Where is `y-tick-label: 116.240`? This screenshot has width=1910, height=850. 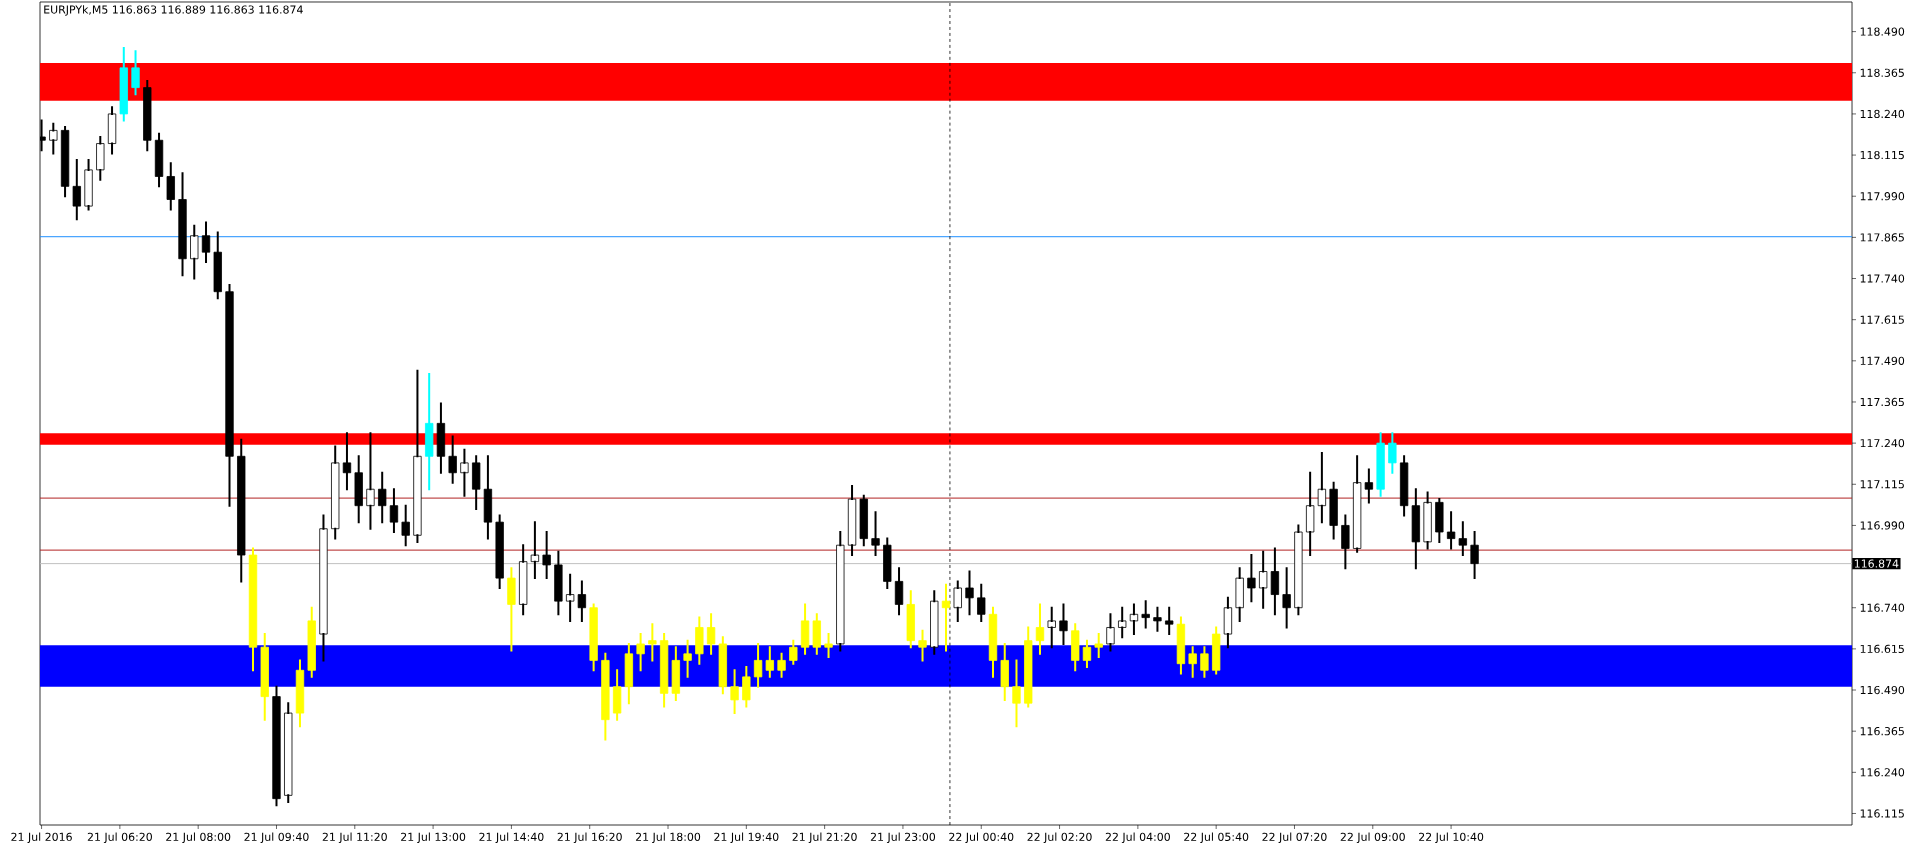 y-tick-label: 116.240 is located at coordinates (1882, 772).